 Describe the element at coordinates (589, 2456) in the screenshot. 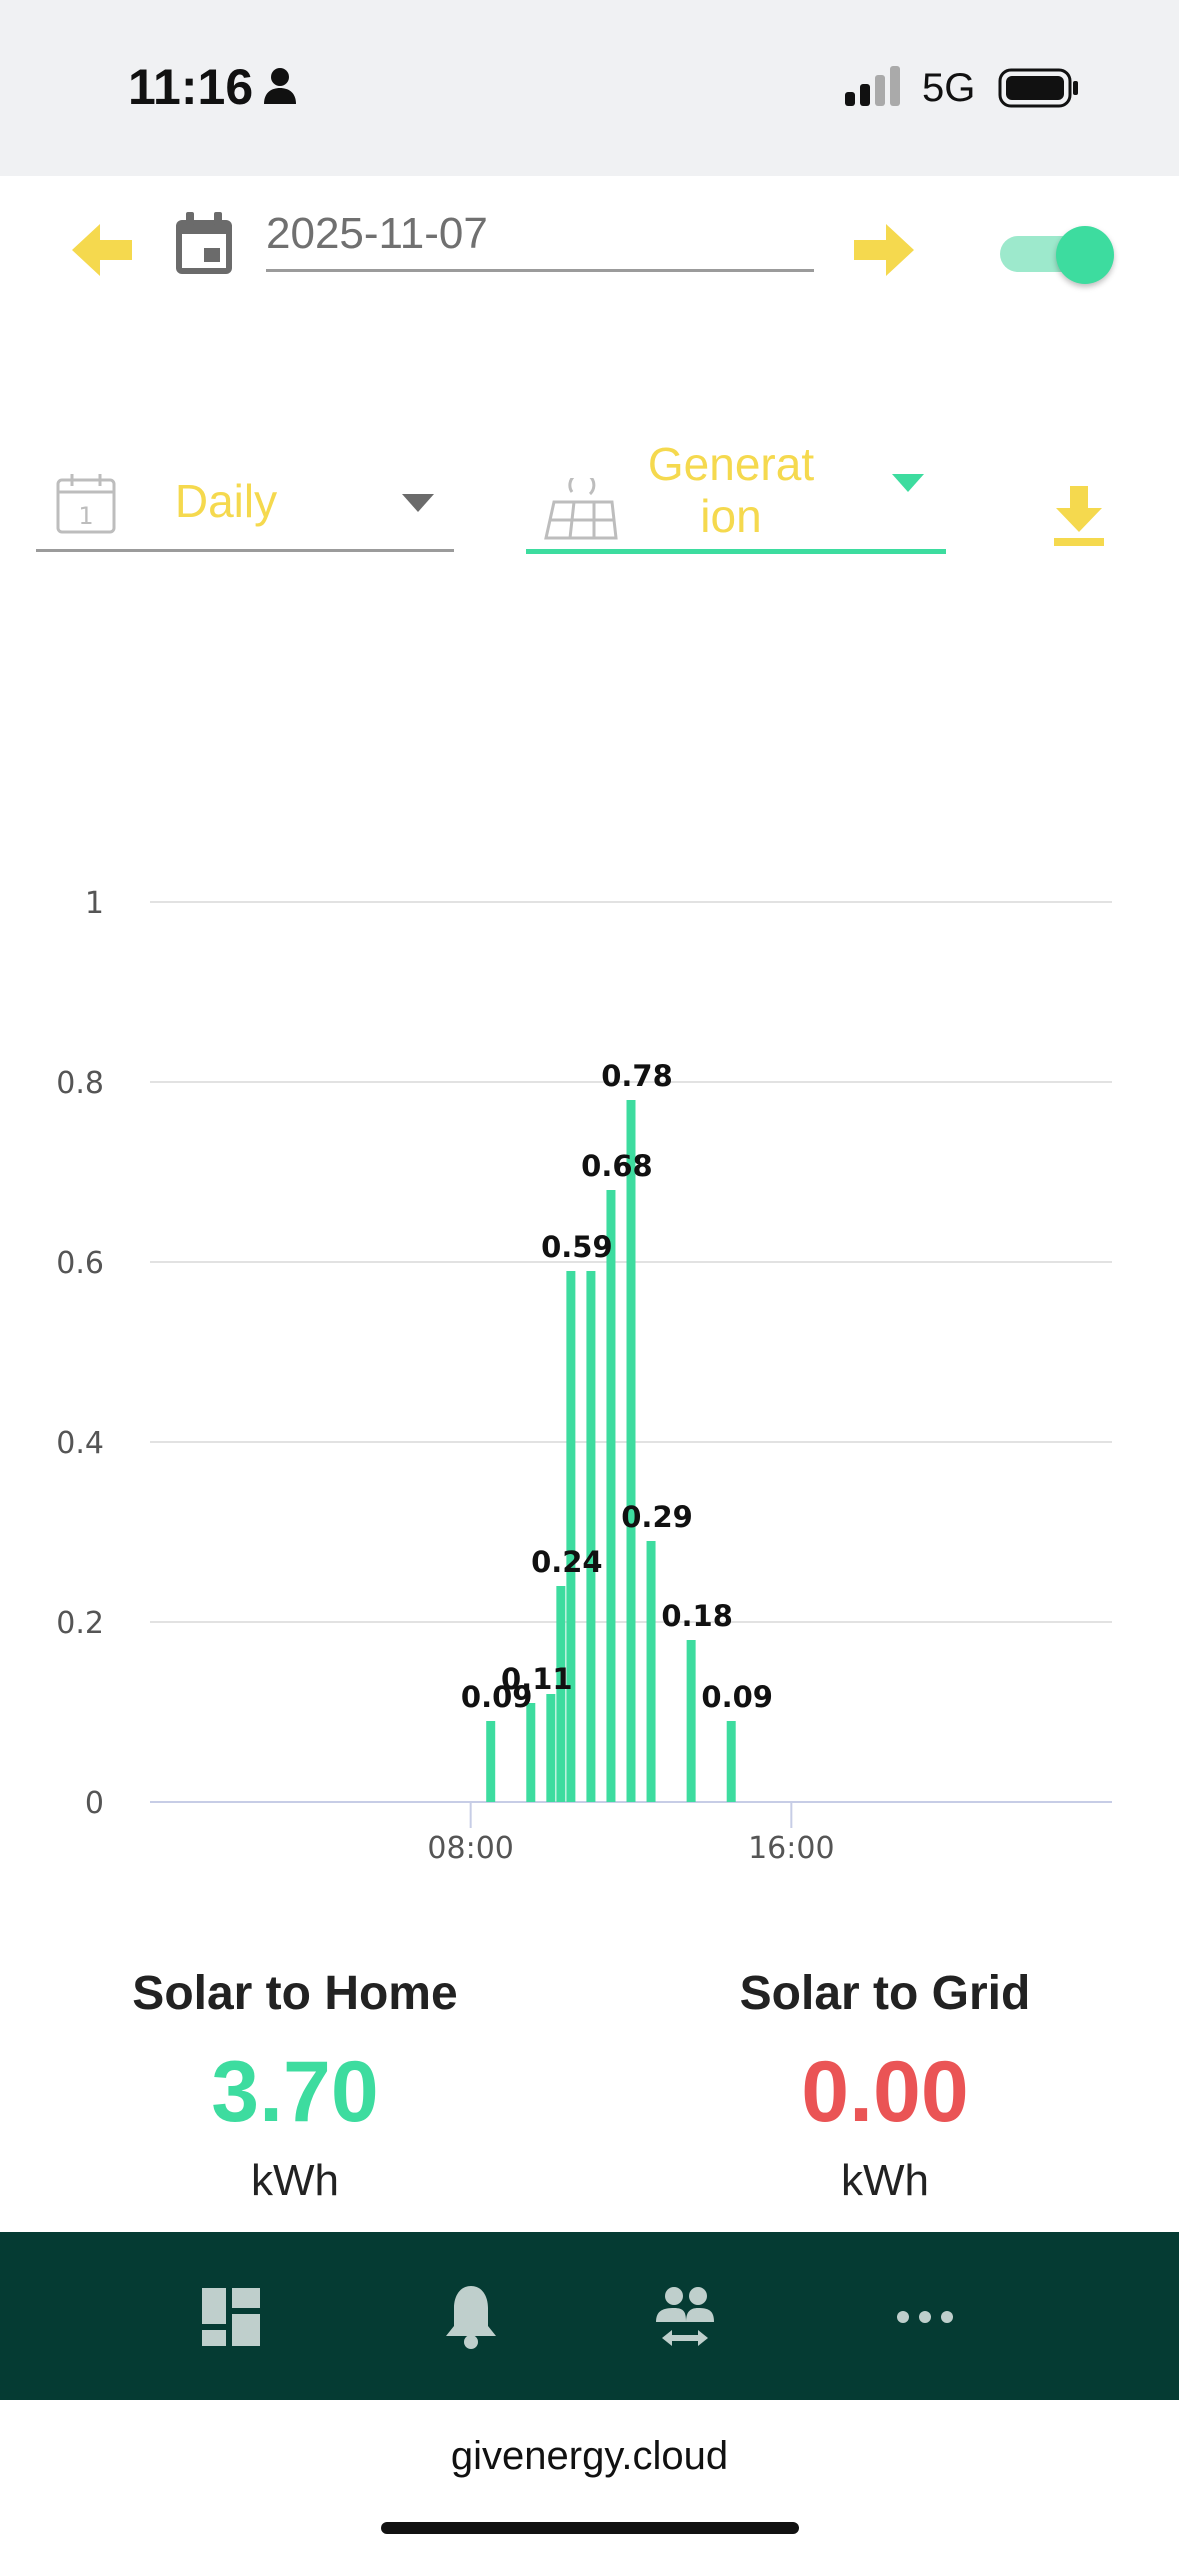

I see `url-text: givenergy.cloud` at that location.